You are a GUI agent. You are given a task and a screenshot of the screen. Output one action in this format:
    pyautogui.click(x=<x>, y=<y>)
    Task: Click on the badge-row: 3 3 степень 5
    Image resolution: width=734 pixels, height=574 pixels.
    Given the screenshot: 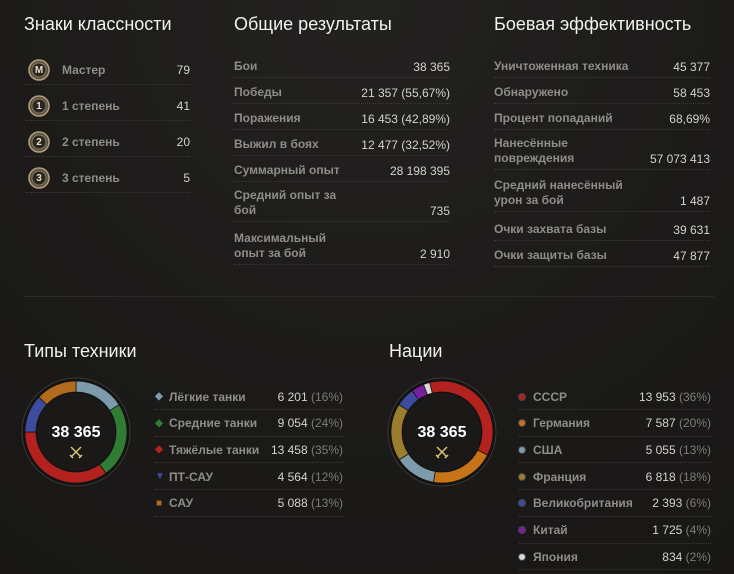 What is the action you would take?
    pyautogui.click(x=108, y=178)
    